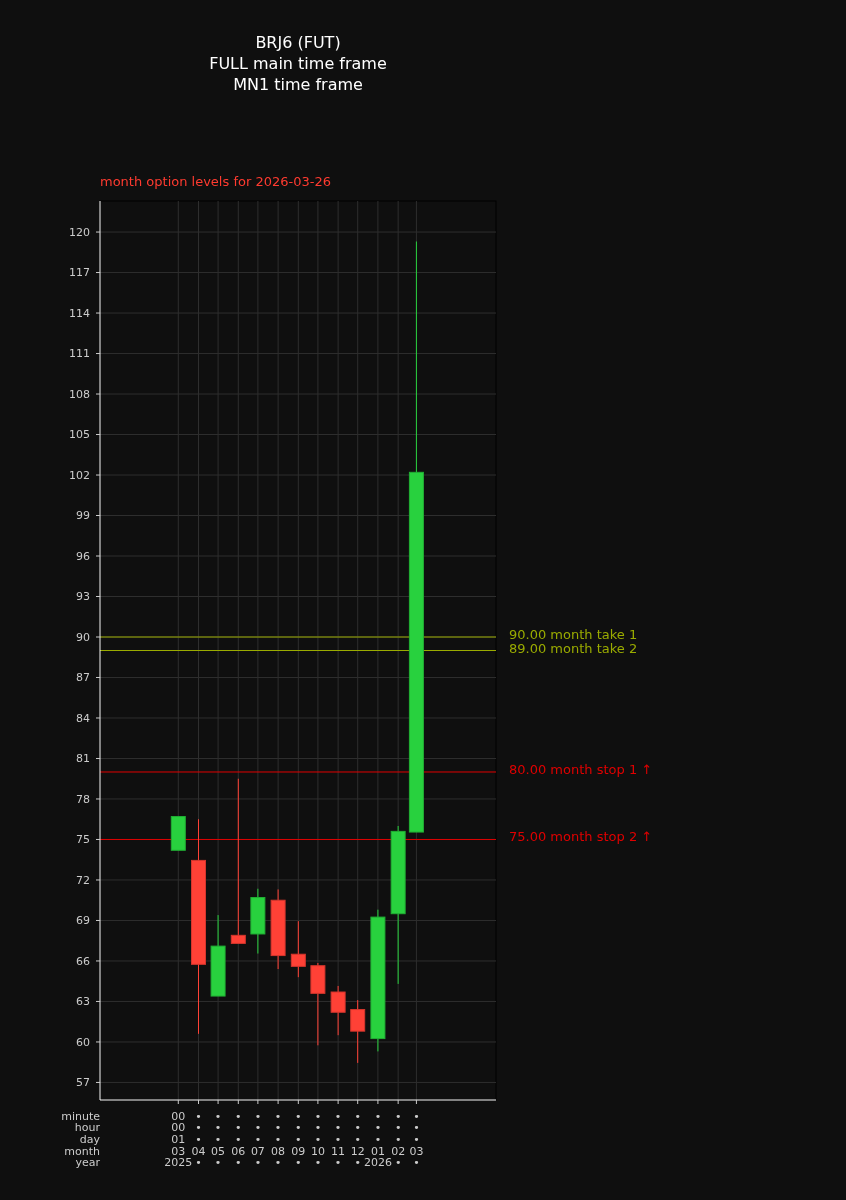 The width and height of the screenshot is (846, 1200). Describe the element at coordinates (573, 634) in the screenshot. I see `ref-line-label: 90.00 month take 1` at that location.